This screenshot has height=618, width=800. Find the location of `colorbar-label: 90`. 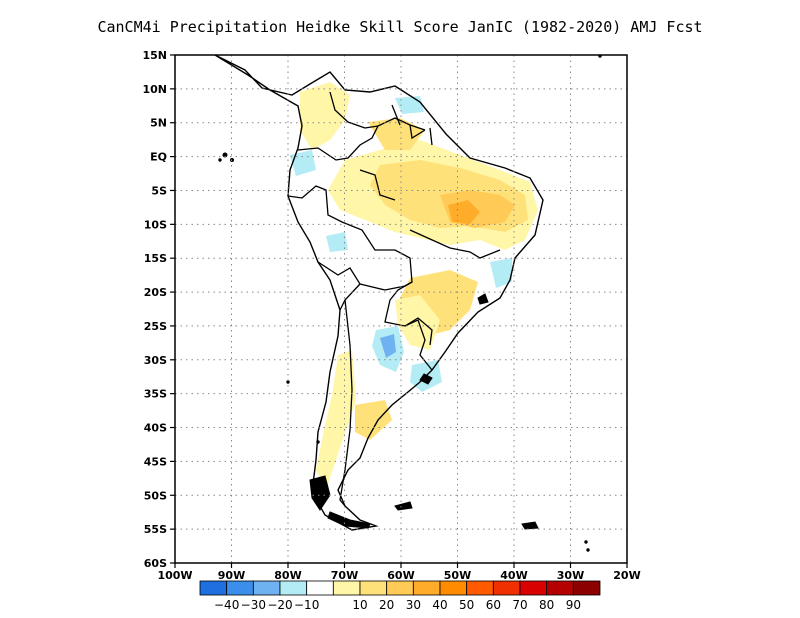

colorbar-label: 90 is located at coordinates (573, 605).